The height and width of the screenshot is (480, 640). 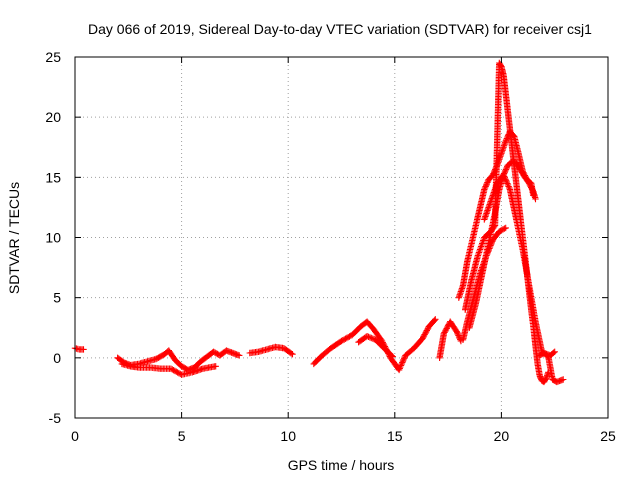 What do you see at coordinates (341, 465) in the screenshot?
I see `x-axis-label: GPS time / hours` at bounding box center [341, 465].